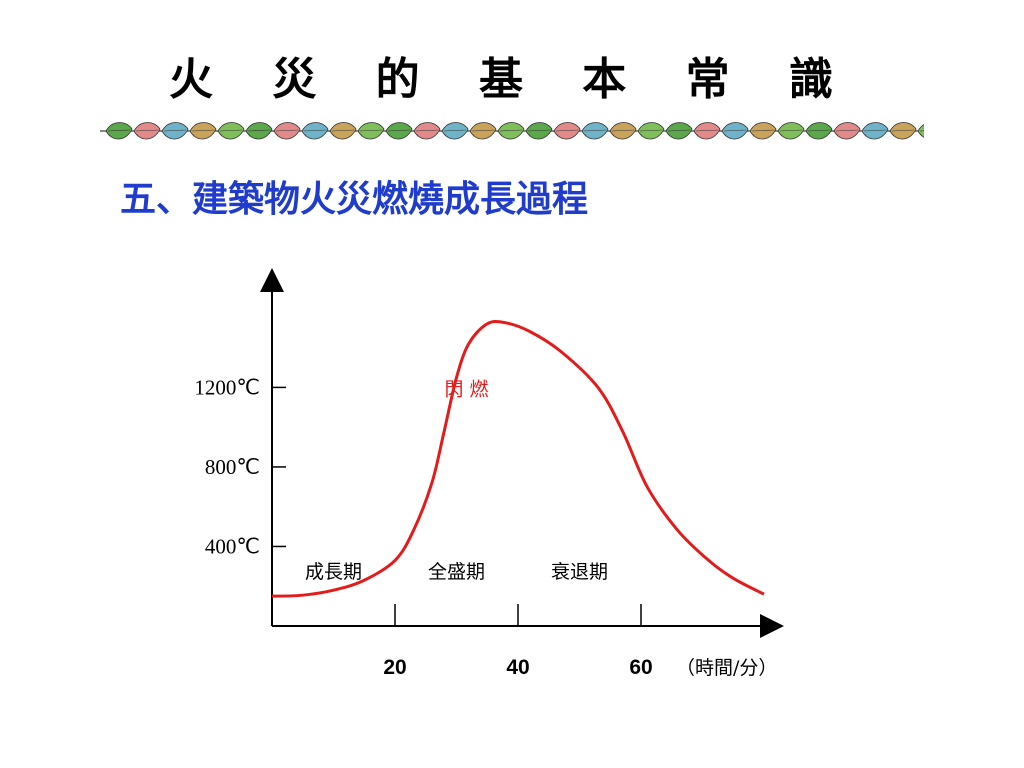 This screenshot has width=1024, height=768. Describe the element at coordinates (640, 667) in the screenshot. I see `x-tick-label: 60` at that location.